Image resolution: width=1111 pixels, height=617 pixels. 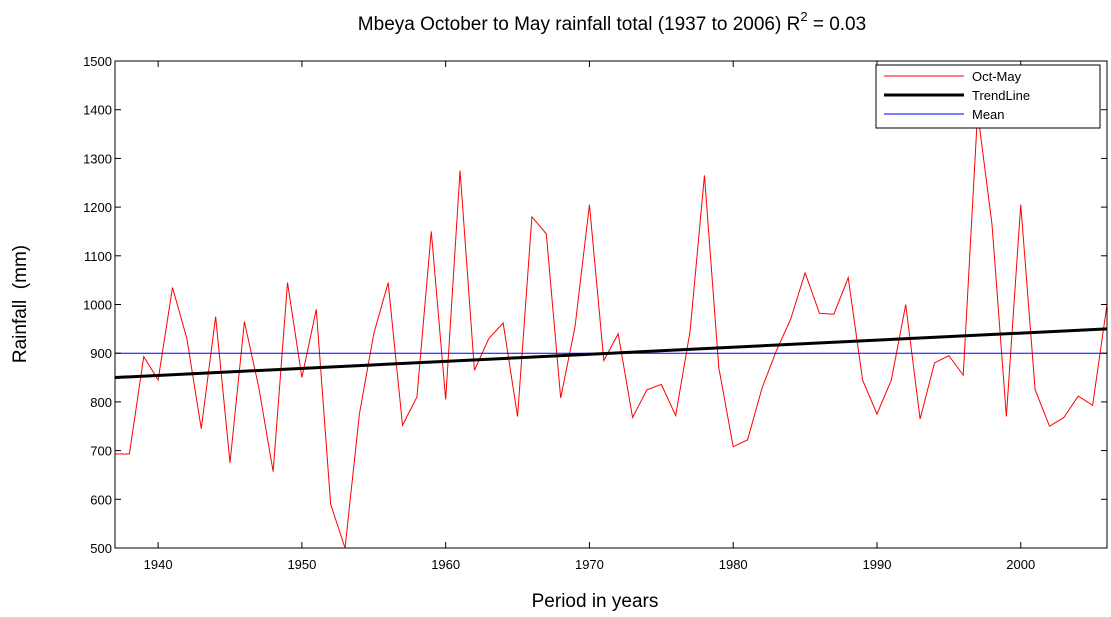 What do you see at coordinates (877, 564) in the screenshot?
I see `x-tick-label: 1990` at bounding box center [877, 564].